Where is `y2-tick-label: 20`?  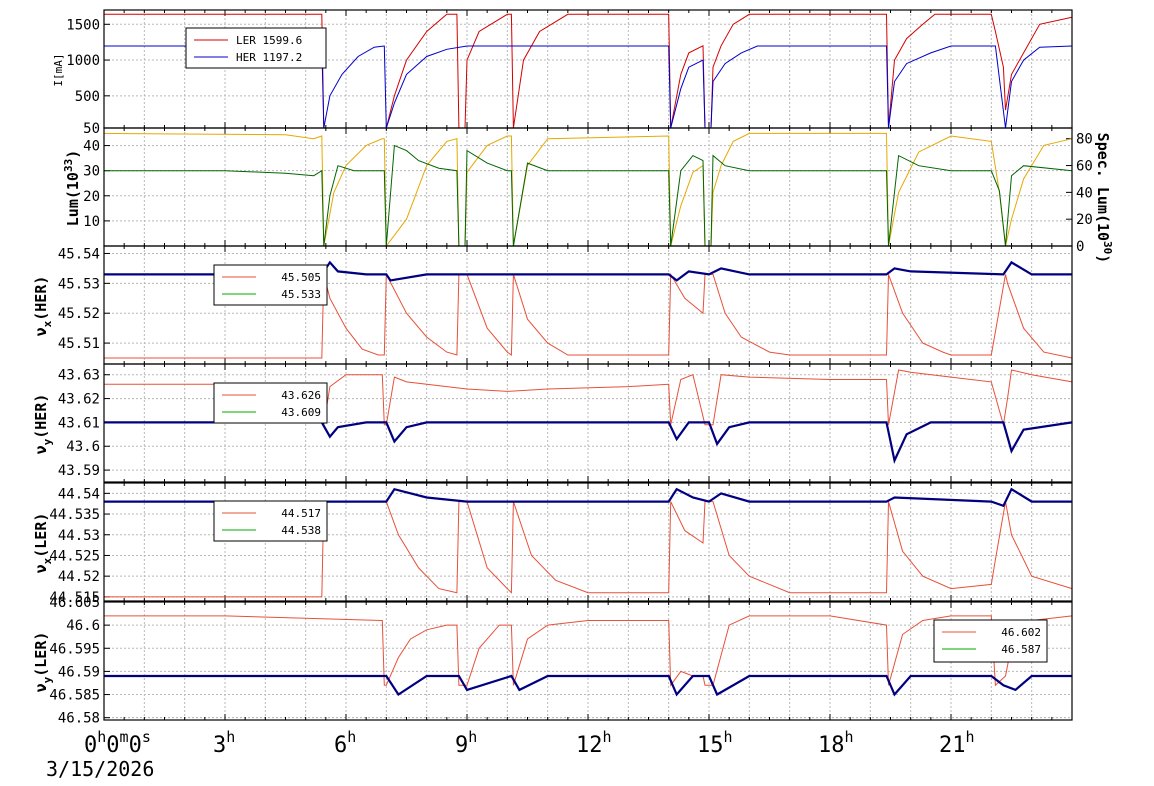
y2-tick-label: 20 is located at coordinates (1084, 220).